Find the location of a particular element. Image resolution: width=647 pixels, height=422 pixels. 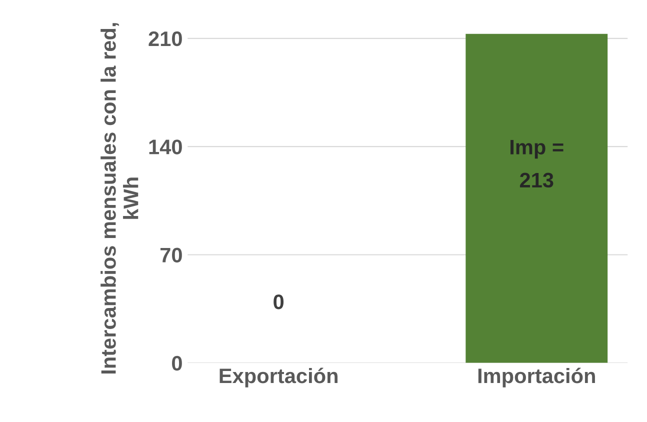

y-tick-label: 70 is located at coordinates (171, 255).